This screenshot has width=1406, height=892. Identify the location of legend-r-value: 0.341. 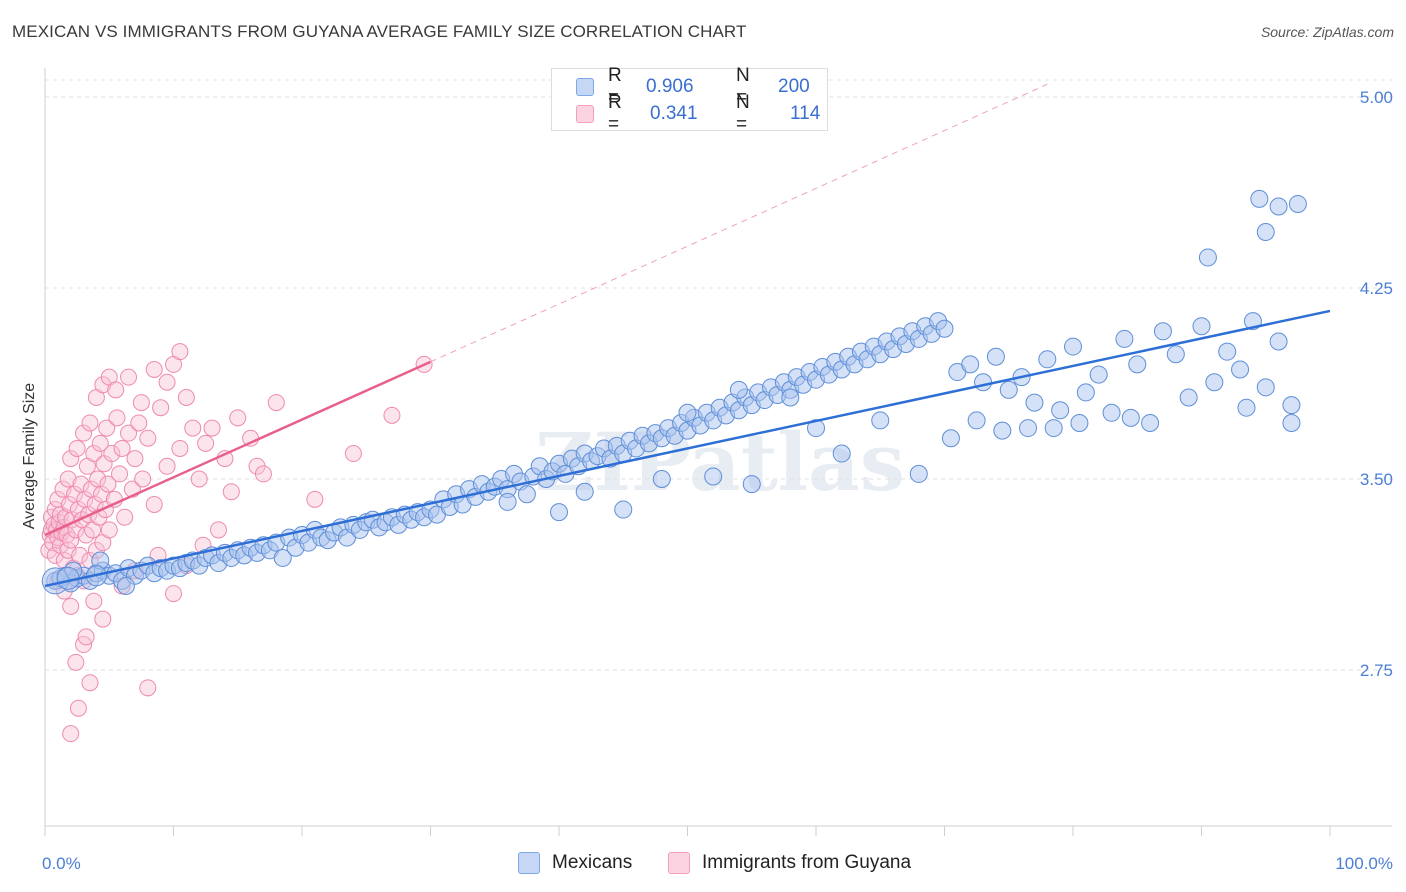
(674, 113).